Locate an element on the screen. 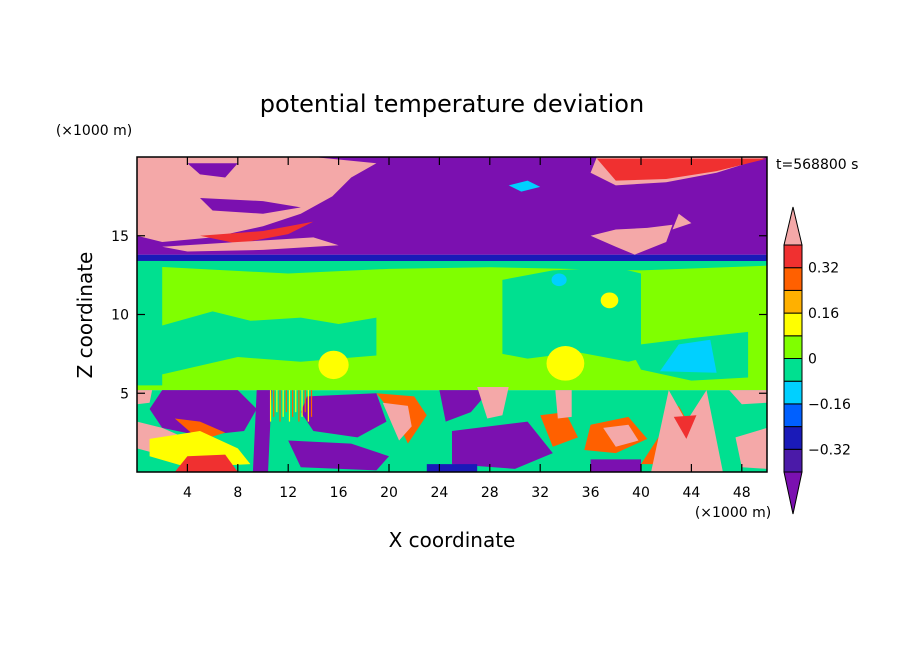  y-unit-label: (×1000 m) is located at coordinates (94, 131).